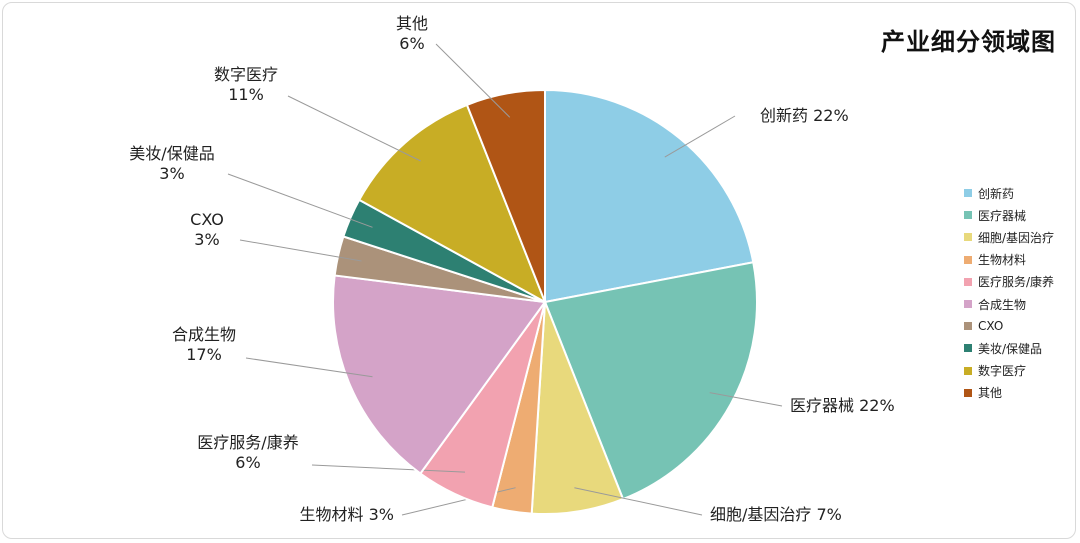 This screenshot has height=543, width=1080. What do you see at coordinates (246, 84) in the screenshot?
I see `slice-data-label: 数字医疗 11%` at bounding box center [246, 84].